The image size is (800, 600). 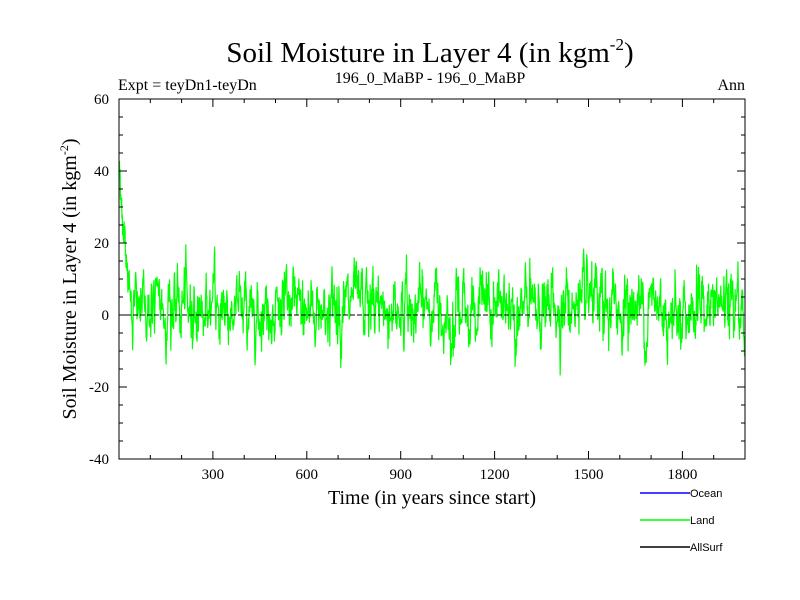 What do you see at coordinates (681, 521) in the screenshot?
I see `legend: Ocean Land AllSurf` at bounding box center [681, 521].